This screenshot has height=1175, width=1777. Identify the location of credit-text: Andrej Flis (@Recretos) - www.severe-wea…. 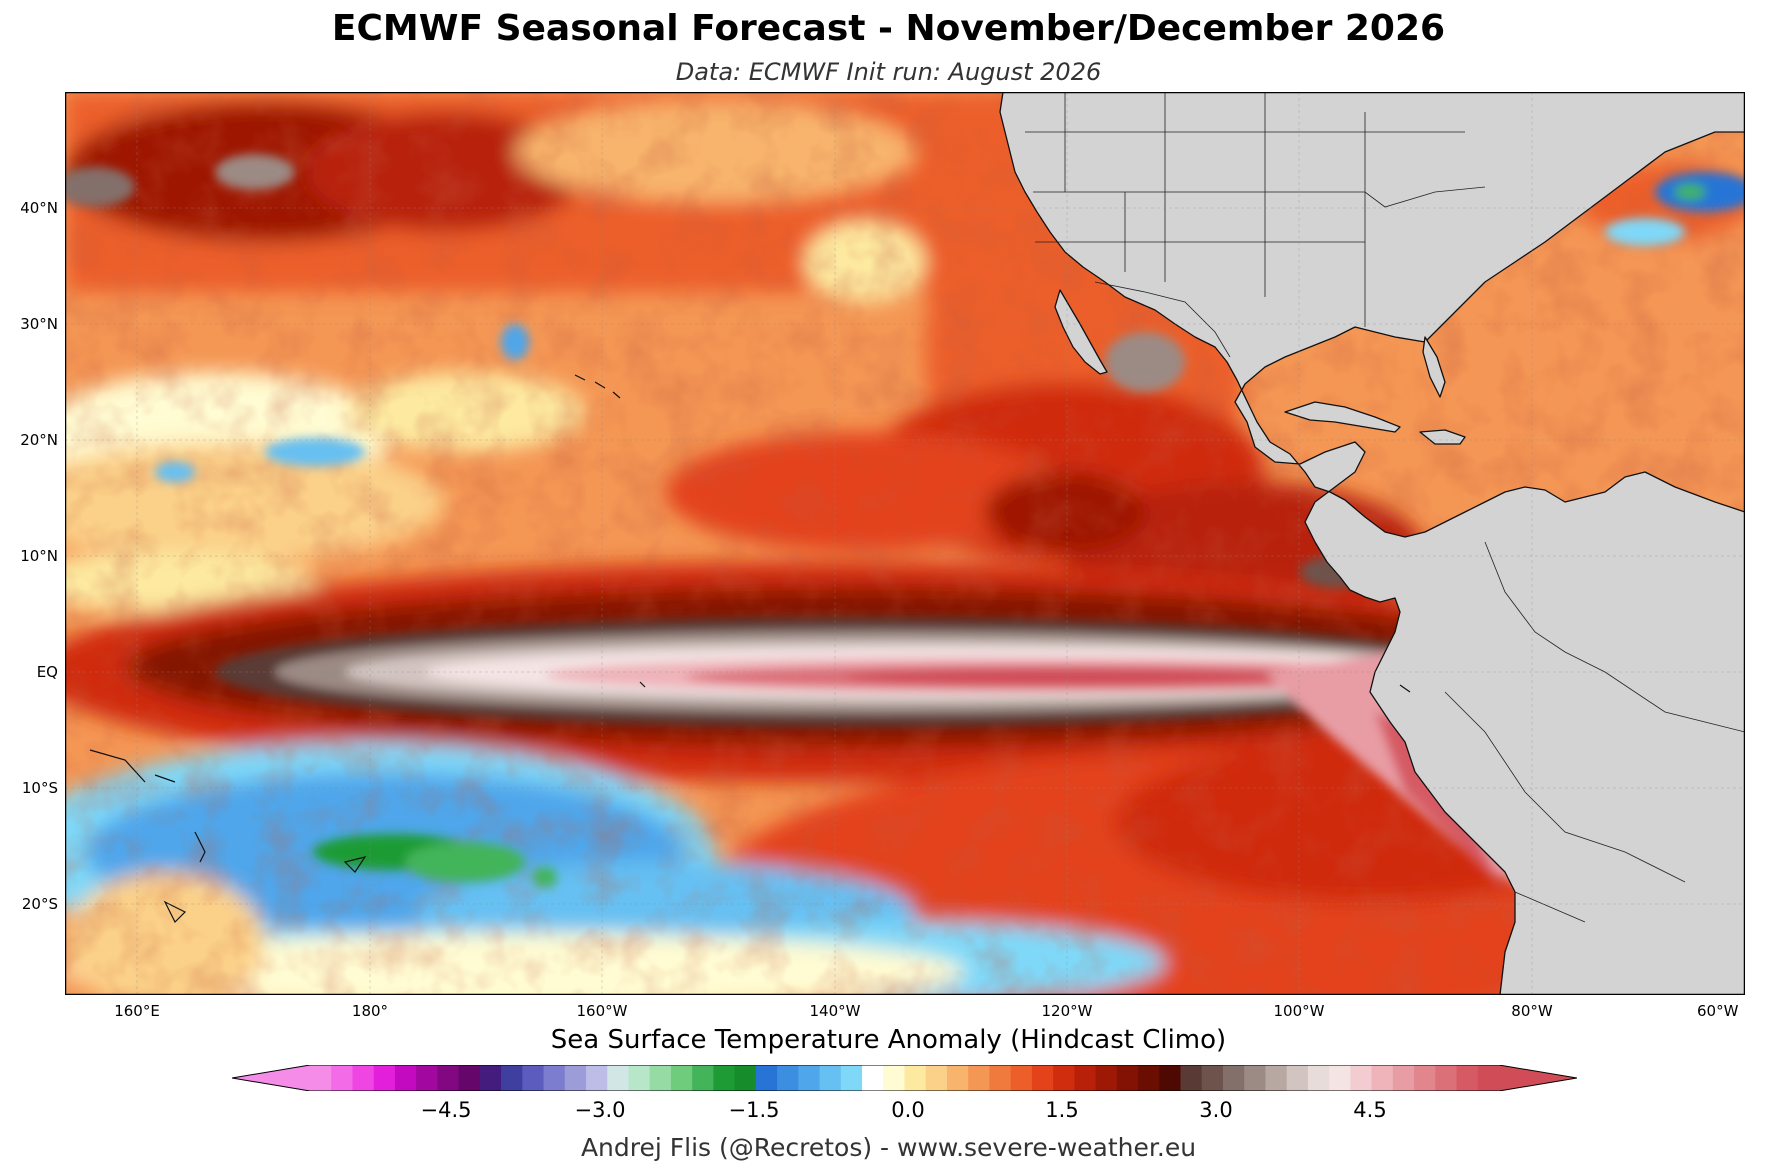
(888, 1147).